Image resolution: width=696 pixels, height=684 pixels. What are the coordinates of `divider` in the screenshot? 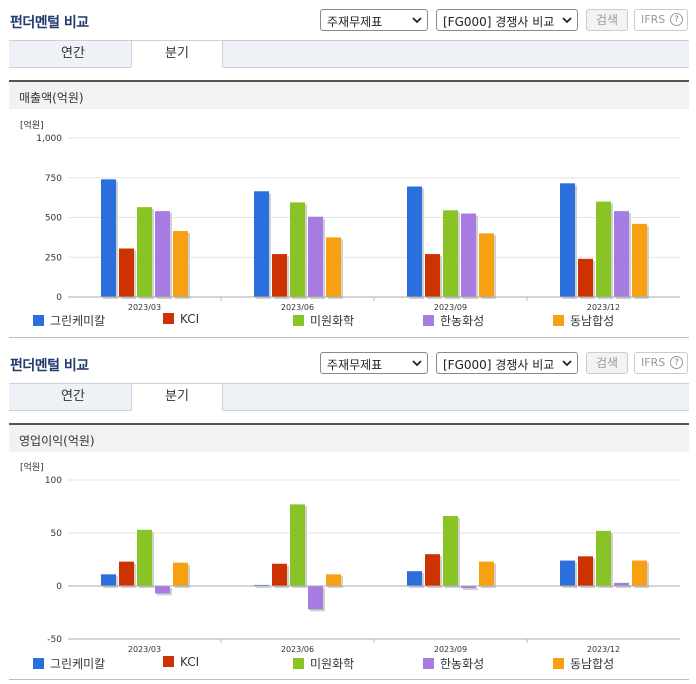 It's located at (349, 679).